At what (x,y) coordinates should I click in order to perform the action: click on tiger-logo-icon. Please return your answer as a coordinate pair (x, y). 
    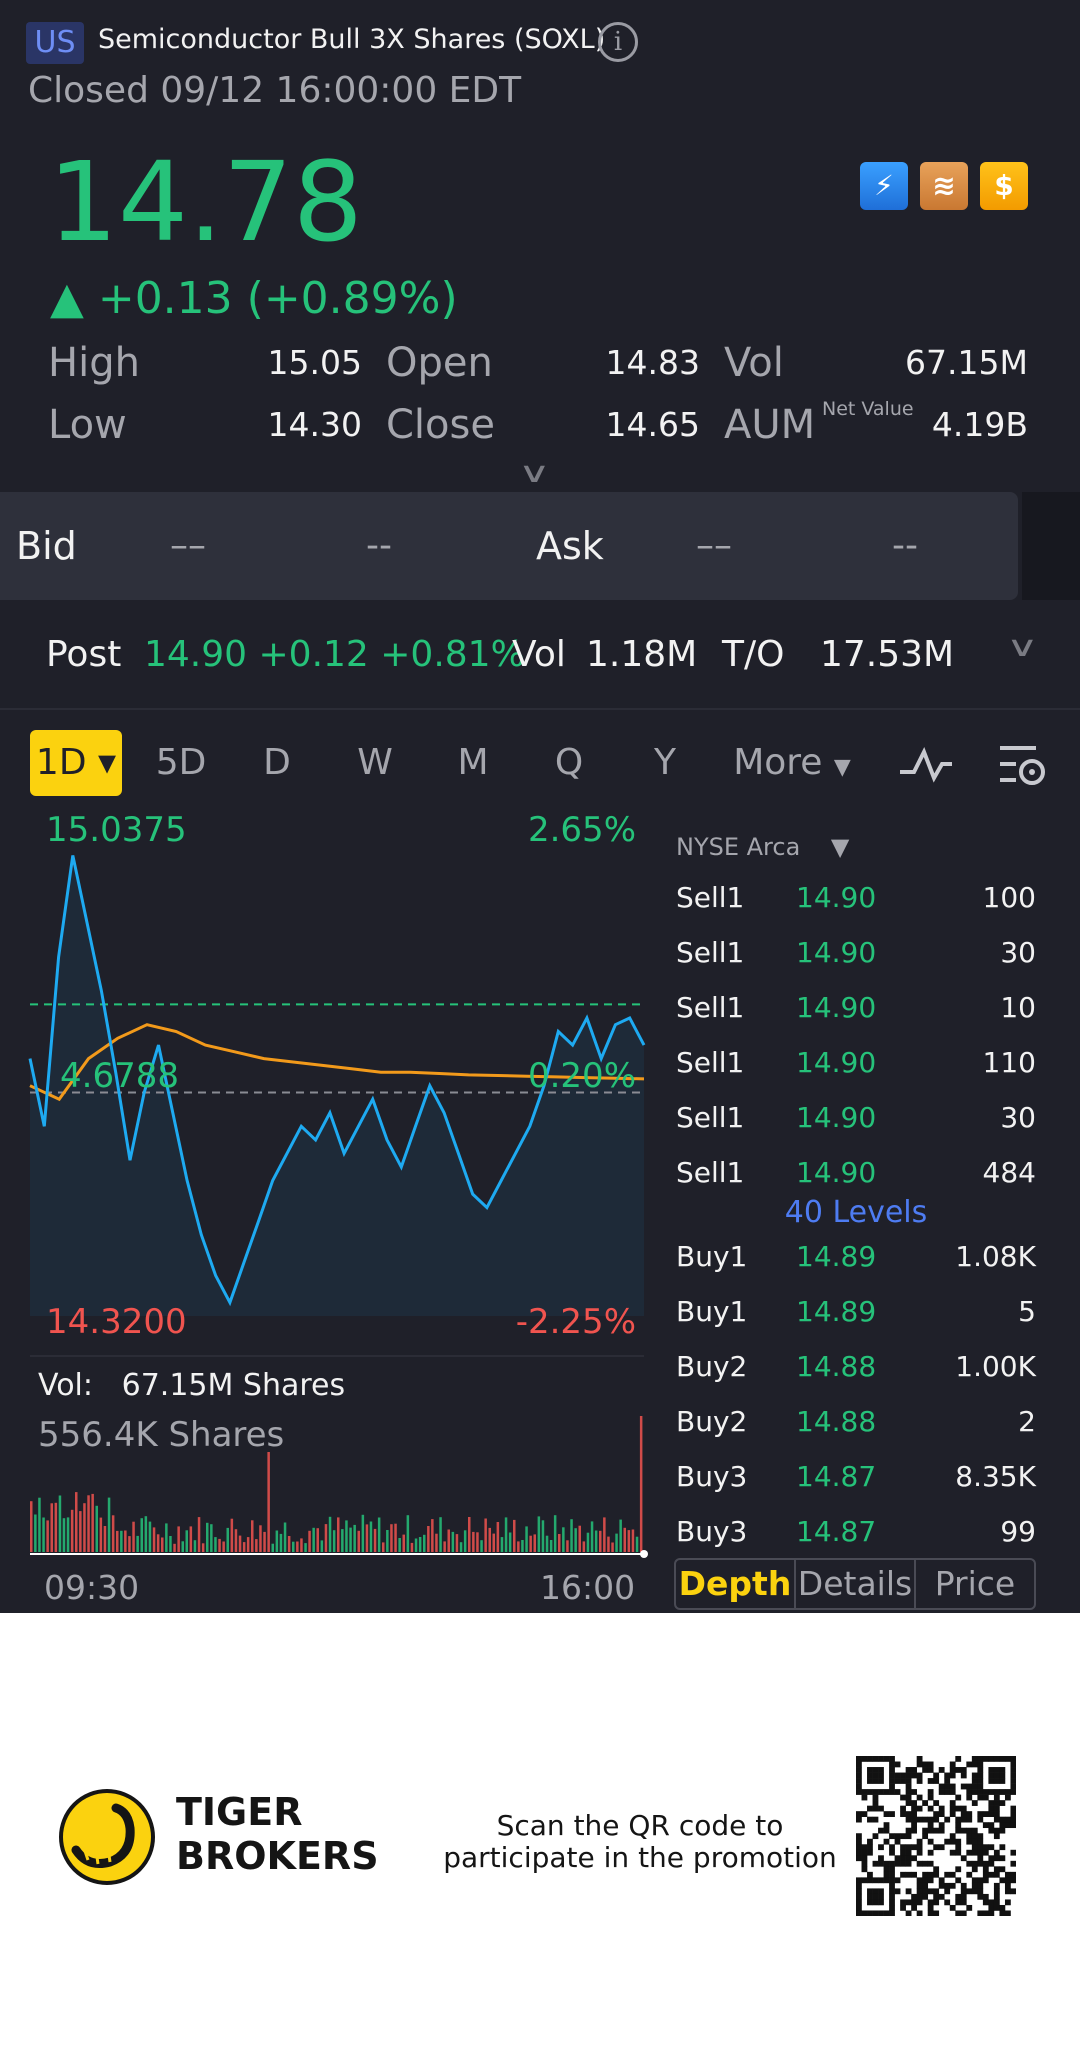
    Looking at the image, I should click on (107, 1837).